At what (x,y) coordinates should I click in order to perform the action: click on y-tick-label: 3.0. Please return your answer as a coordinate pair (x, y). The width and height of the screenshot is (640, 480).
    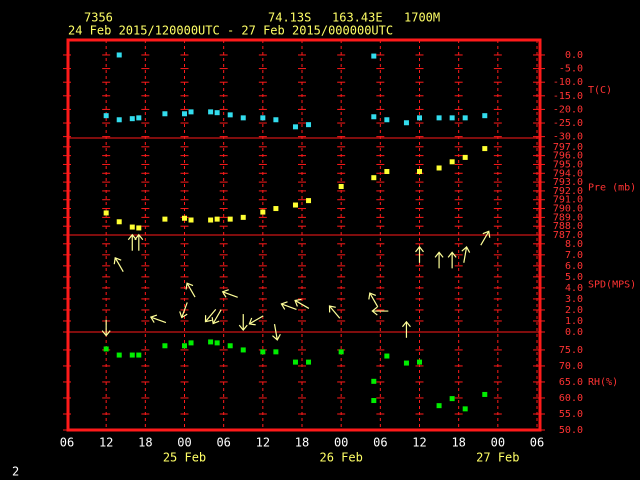
    Looking at the image, I should click on (574, 299).